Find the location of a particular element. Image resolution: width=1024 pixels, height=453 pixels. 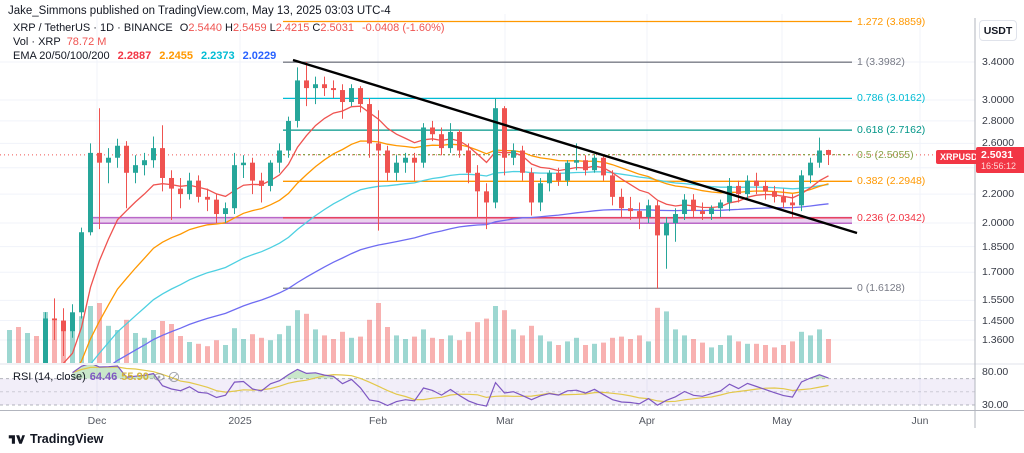

time-axis-tick: Jun is located at coordinates (920, 421).